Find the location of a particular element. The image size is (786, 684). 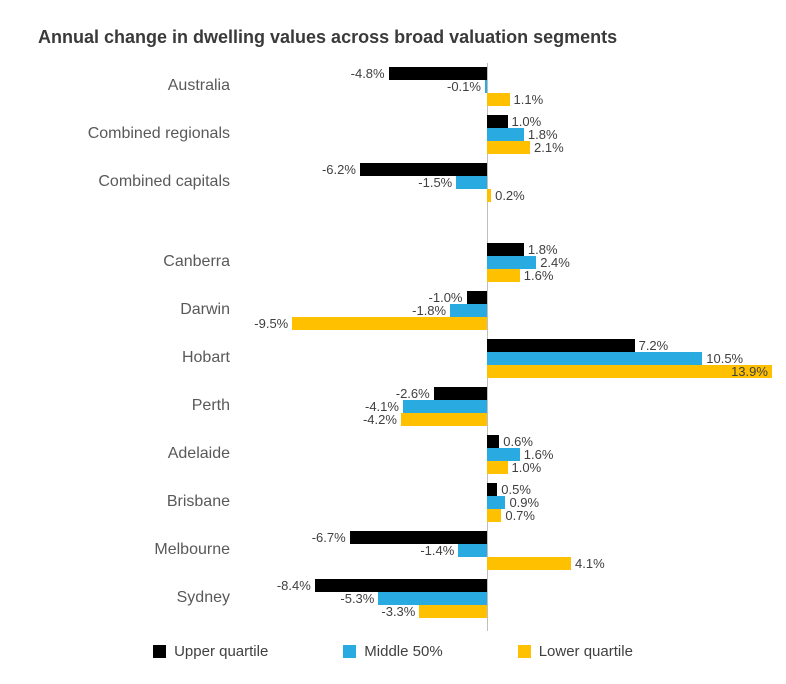

value-label: 13.9% is located at coordinates (749, 371).